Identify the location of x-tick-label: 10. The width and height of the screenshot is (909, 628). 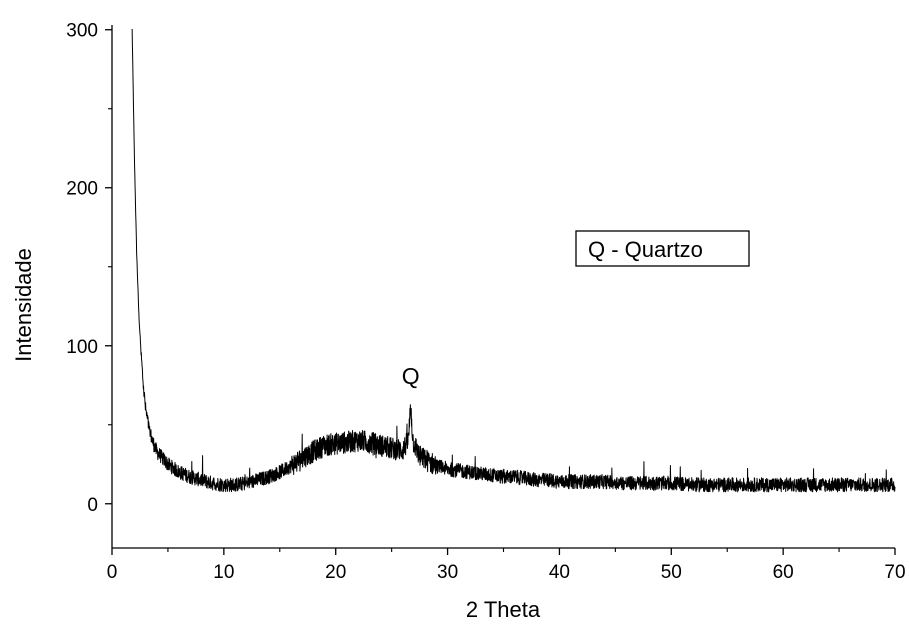
(223, 572).